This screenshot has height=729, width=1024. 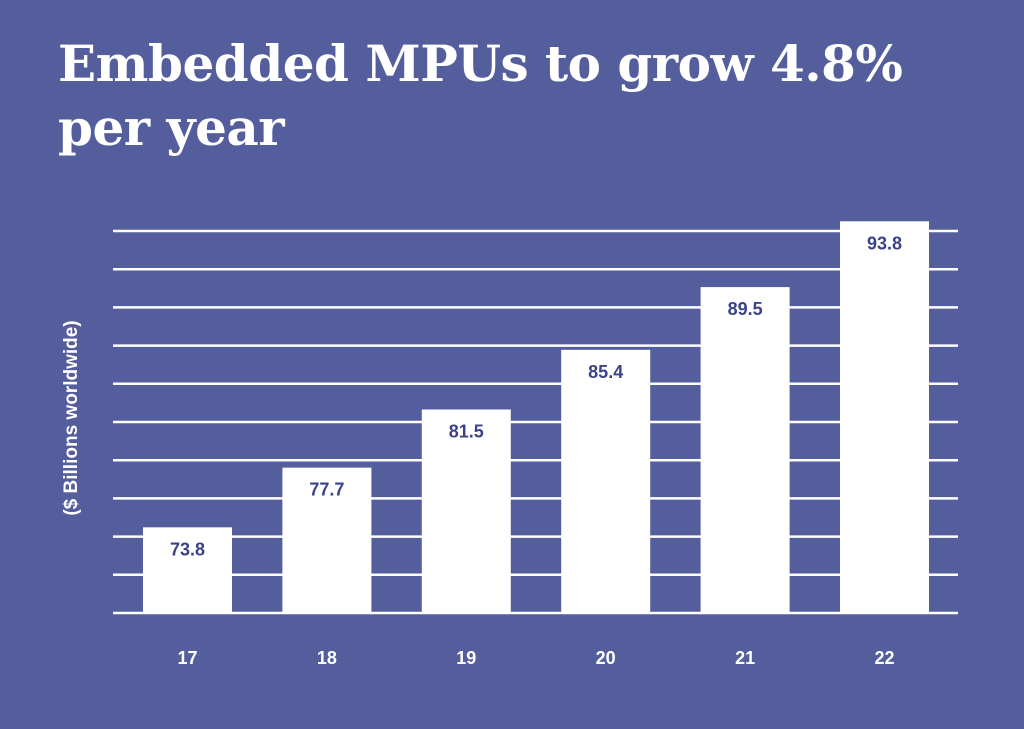 I want to click on value-label-19: 81.5, so click(x=466, y=432).